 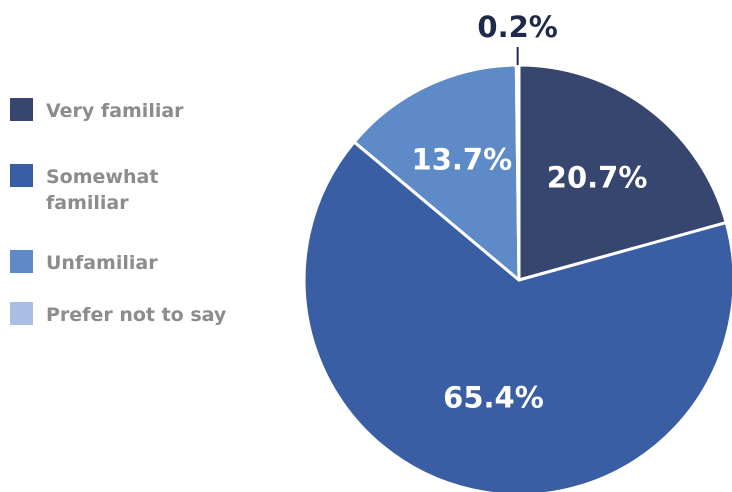 I want to click on slice-label-somewhat-familiar: 65.4%, so click(x=493, y=398).